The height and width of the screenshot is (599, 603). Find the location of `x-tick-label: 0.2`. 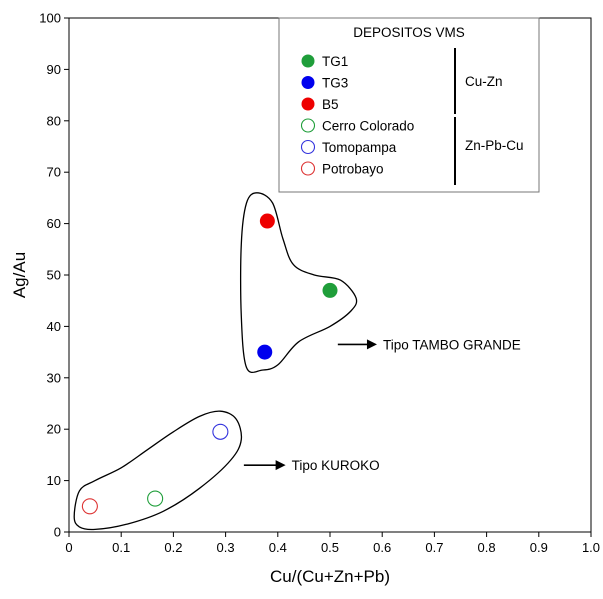

x-tick-label: 0.2 is located at coordinates (173, 547).